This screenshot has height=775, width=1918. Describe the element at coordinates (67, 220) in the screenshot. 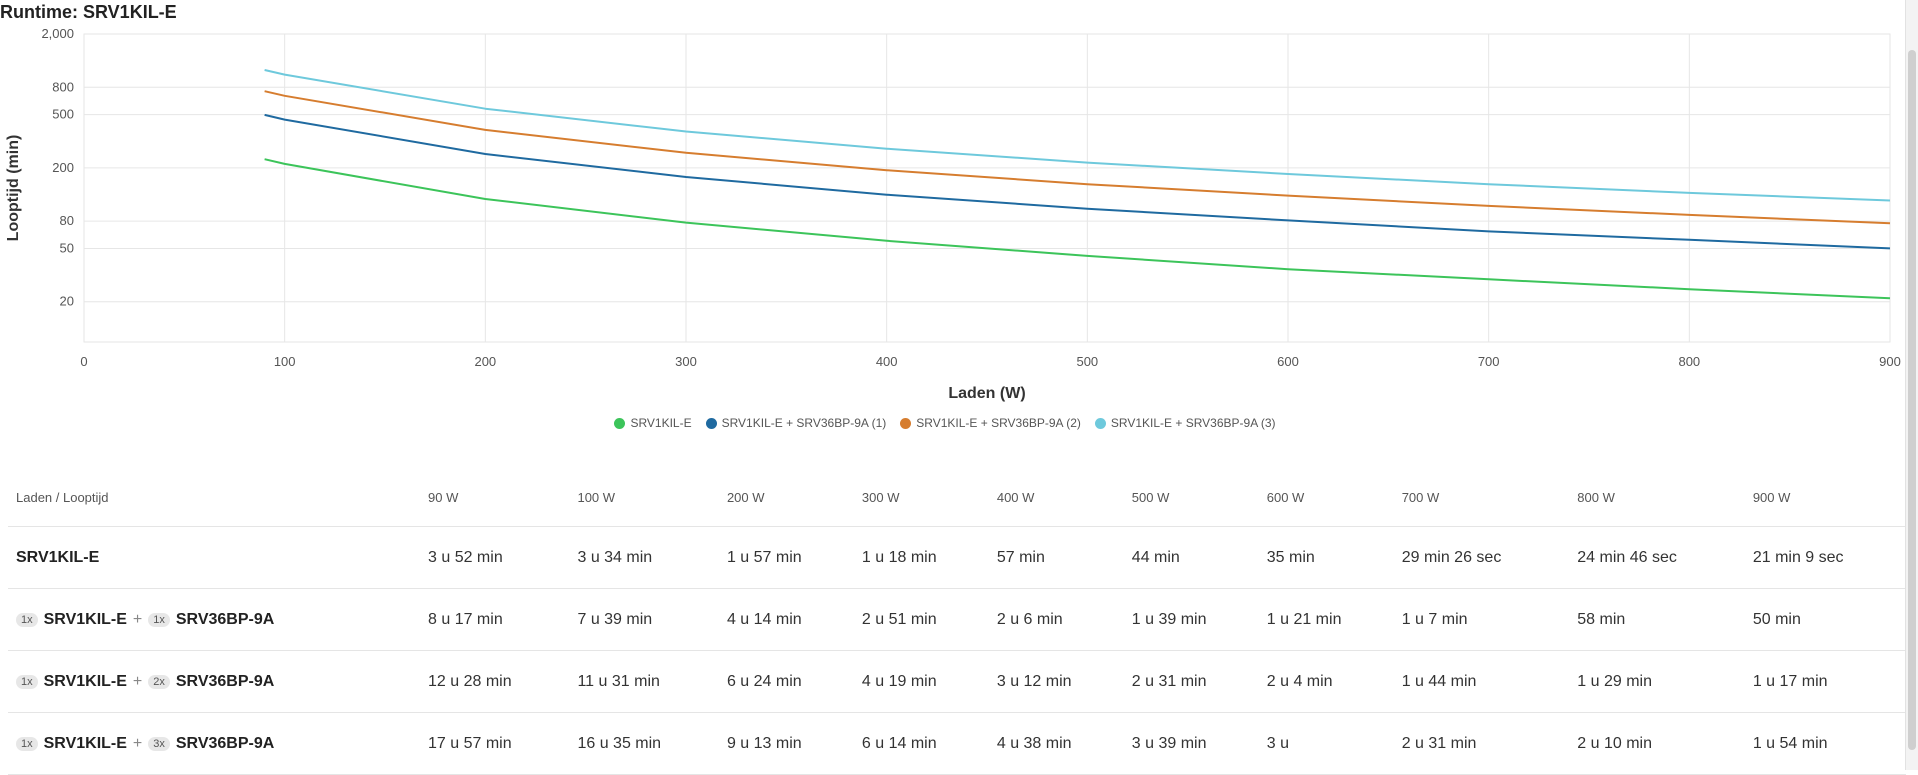

I see `y-tick-label: 80` at that location.